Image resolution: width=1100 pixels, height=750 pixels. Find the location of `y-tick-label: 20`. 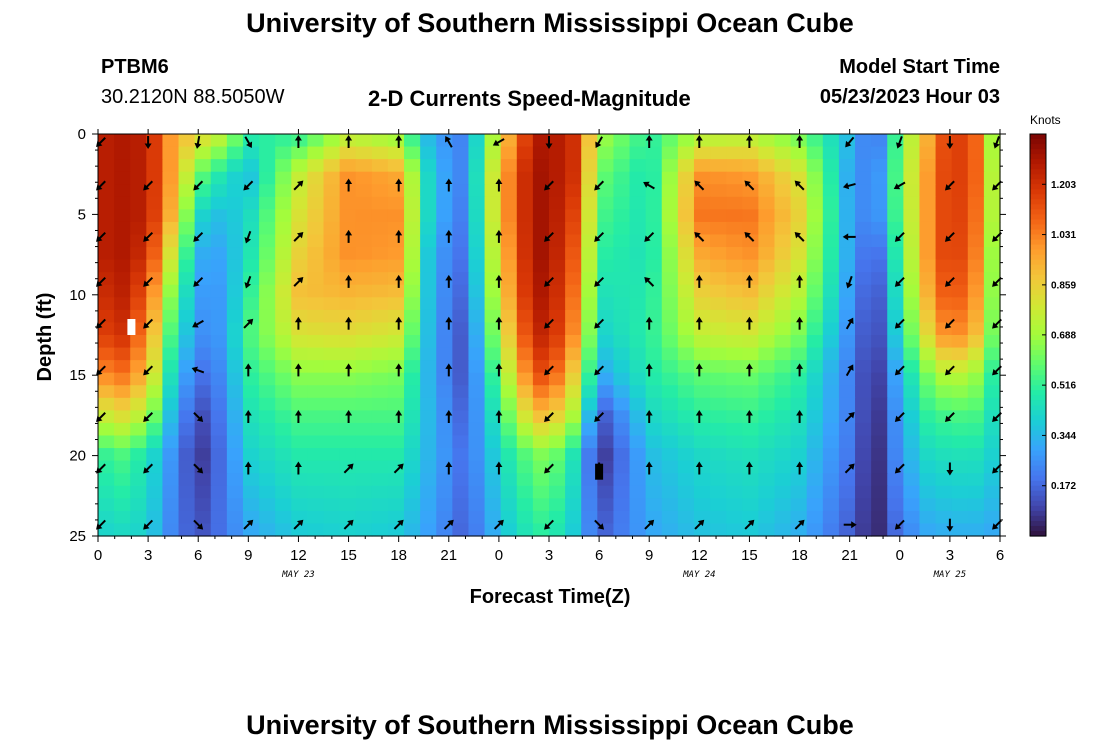

y-tick-label: 20 is located at coordinates (77, 456).